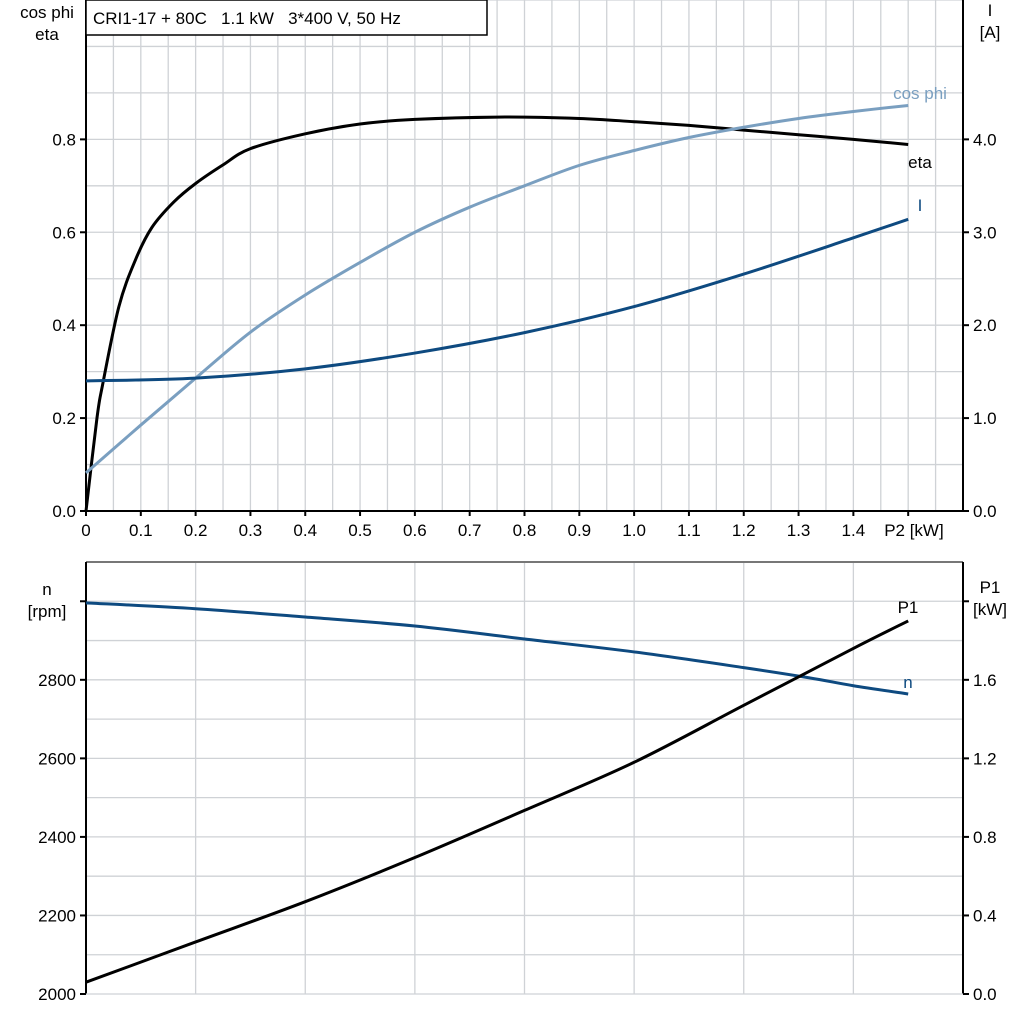 This screenshot has width=1024, height=1024. What do you see at coordinates (985, 837) in the screenshot?
I see `right-tick-label: 0.8` at bounding box center [985, 837].